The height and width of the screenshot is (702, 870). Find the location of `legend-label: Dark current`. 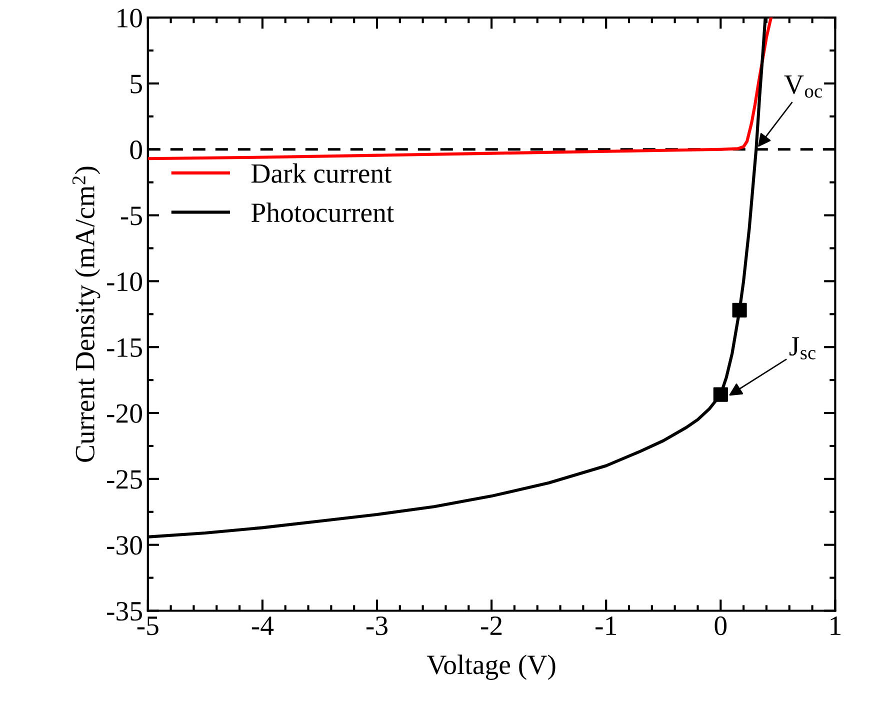

legend-label: Dark current is located at coordinates (321, 173).